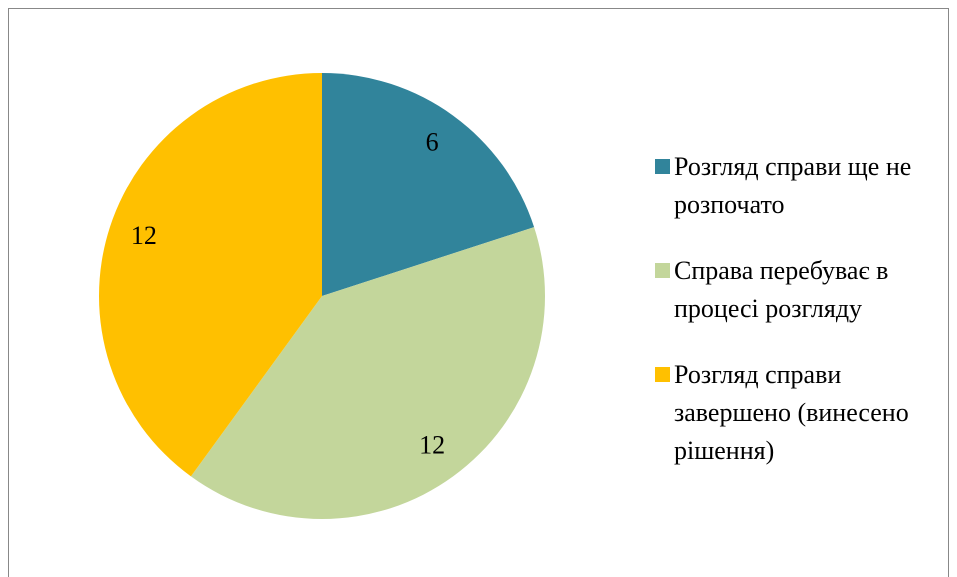 Image resolution: width=957 pixels, height=577 pixels. Describe the element at coordinates (781, 289) in the screenshot. I see `legend-label: Справа перебуває в процесі розгляду` at that location.